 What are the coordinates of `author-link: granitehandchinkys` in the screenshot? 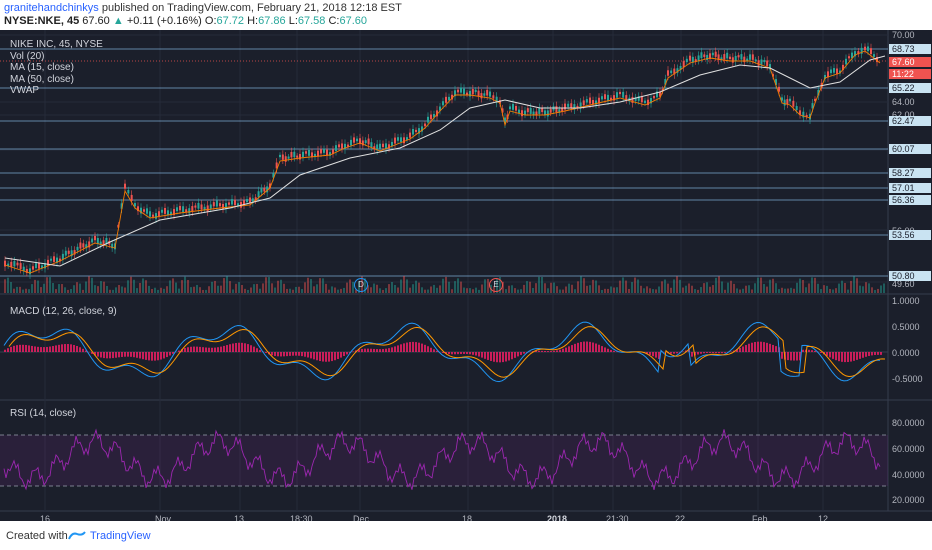 It's located at (51, 8).